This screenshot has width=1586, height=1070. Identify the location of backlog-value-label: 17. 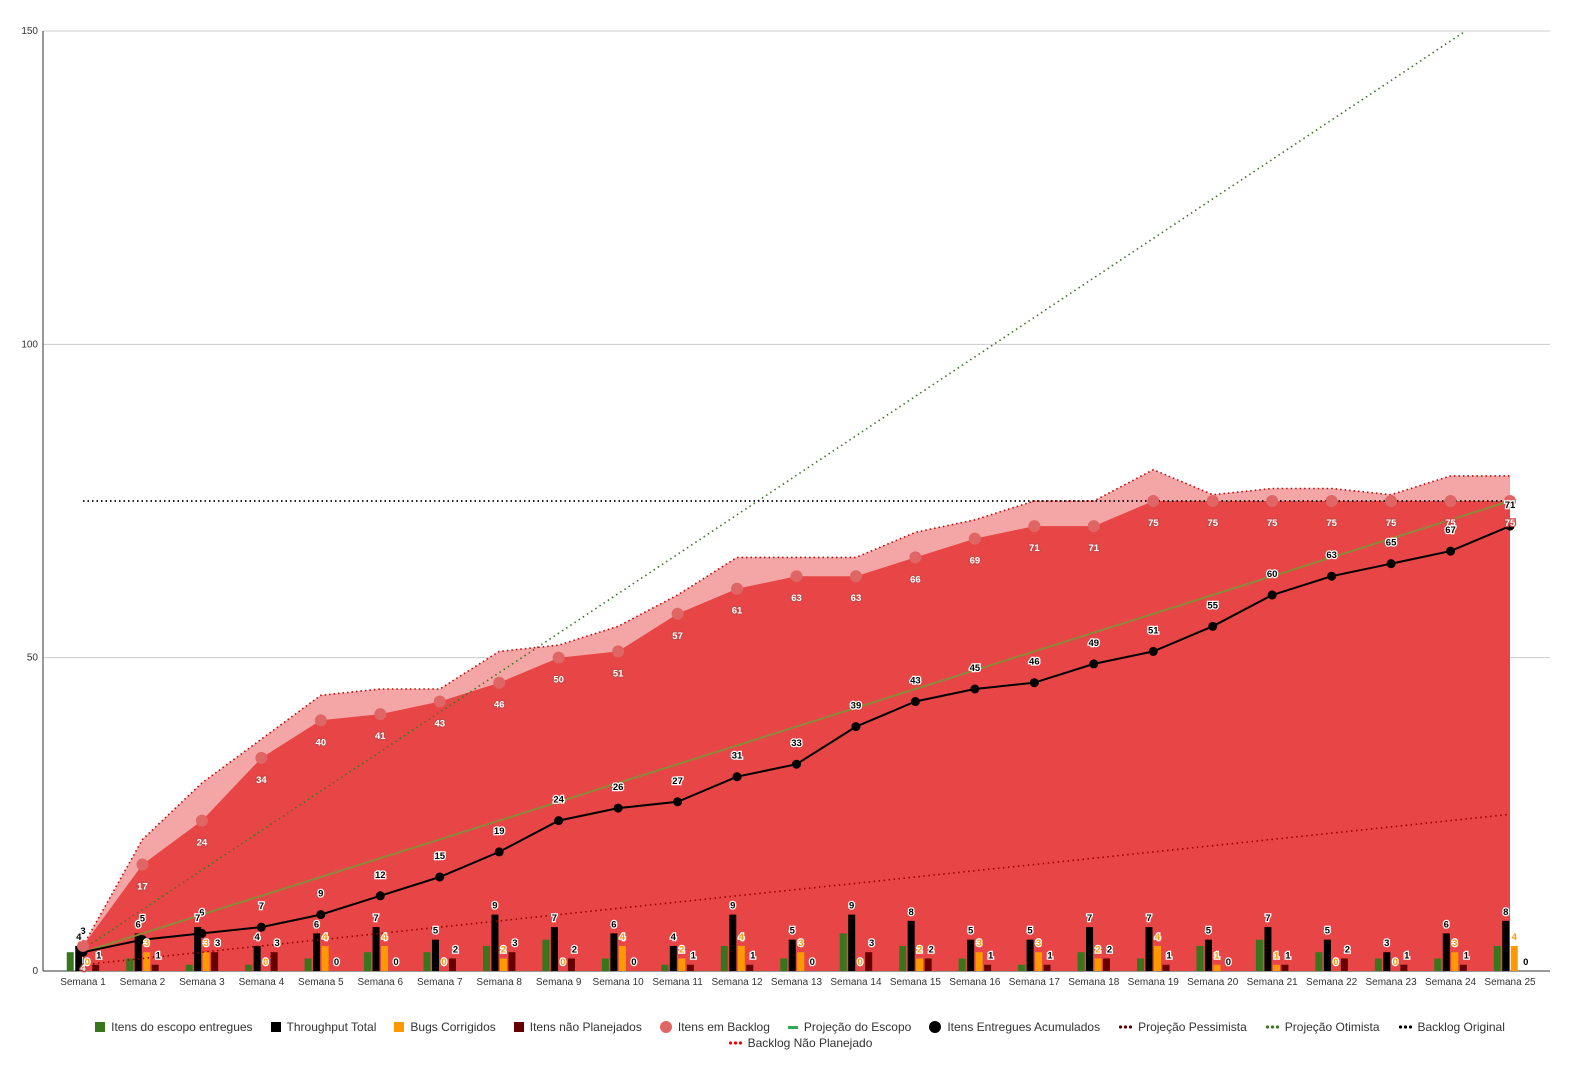
(142, 887).